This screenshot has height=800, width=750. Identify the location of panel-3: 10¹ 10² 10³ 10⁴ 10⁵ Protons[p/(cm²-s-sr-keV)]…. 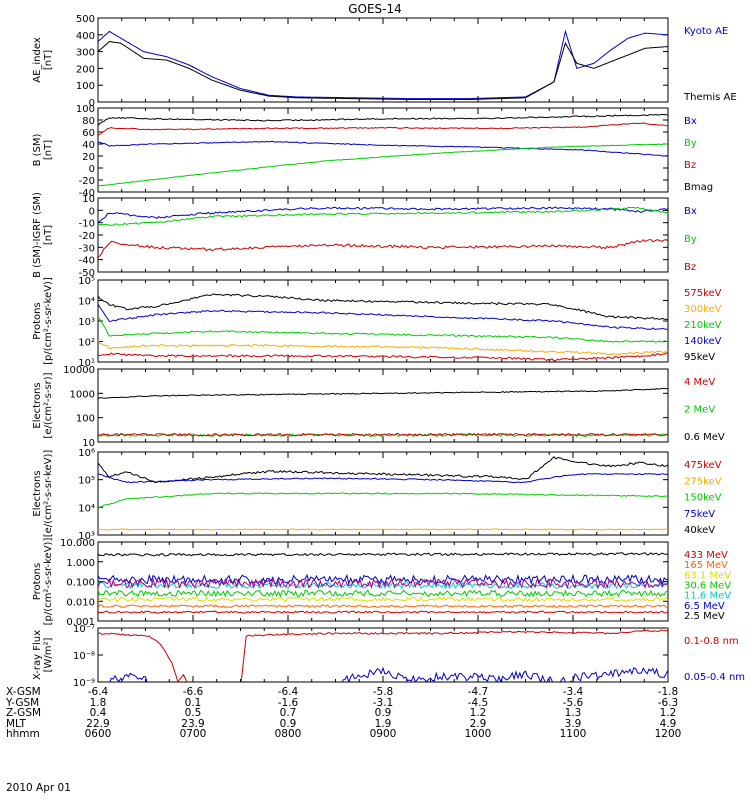
(377, 322).